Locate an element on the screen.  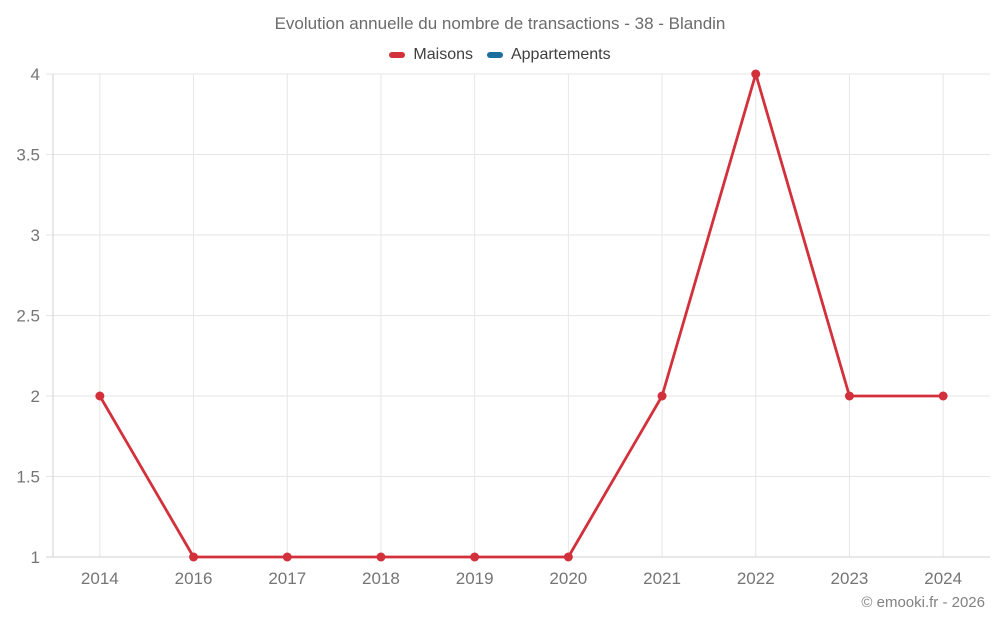
legend-item-appartements: Appartements is located at coordinates (548, 55).